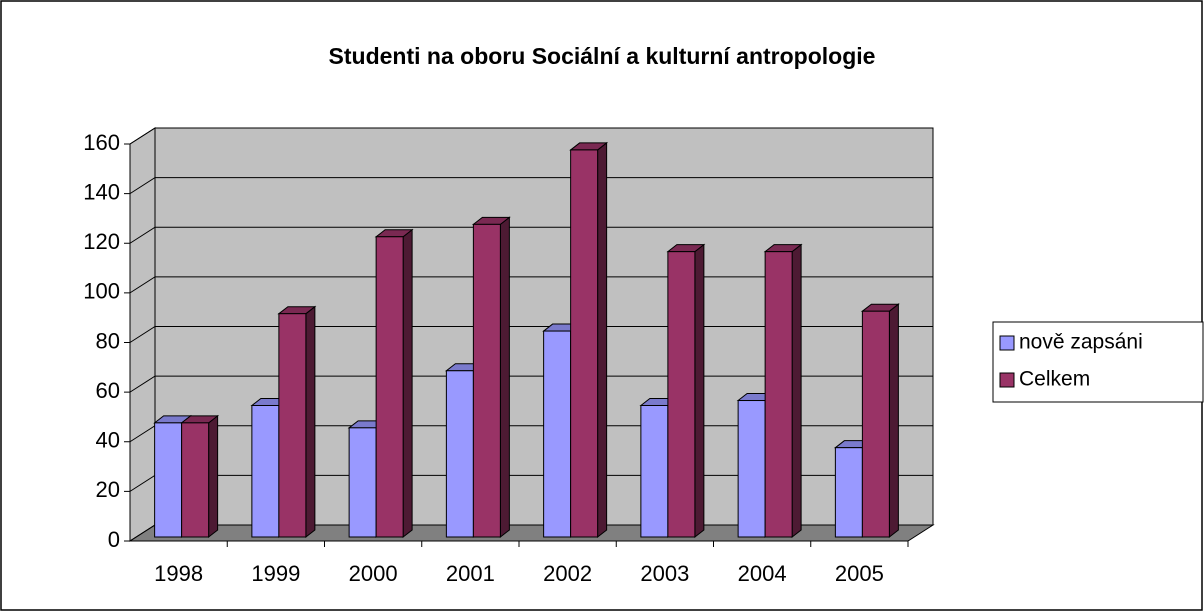  Describe the element at coordinates (470, 573) in the screenshot. I see `x-tick-label: 2001` at that location.